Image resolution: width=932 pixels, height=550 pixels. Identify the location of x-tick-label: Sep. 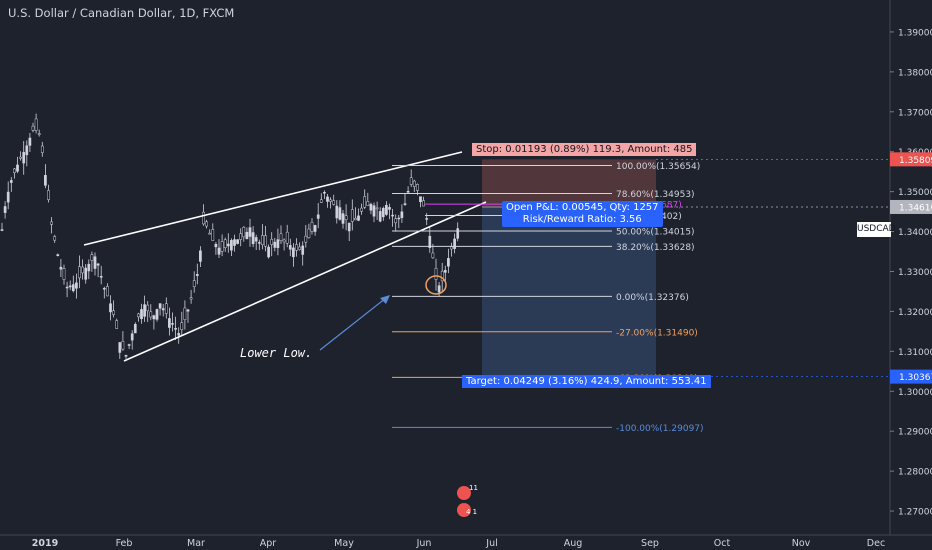
(650, 543).